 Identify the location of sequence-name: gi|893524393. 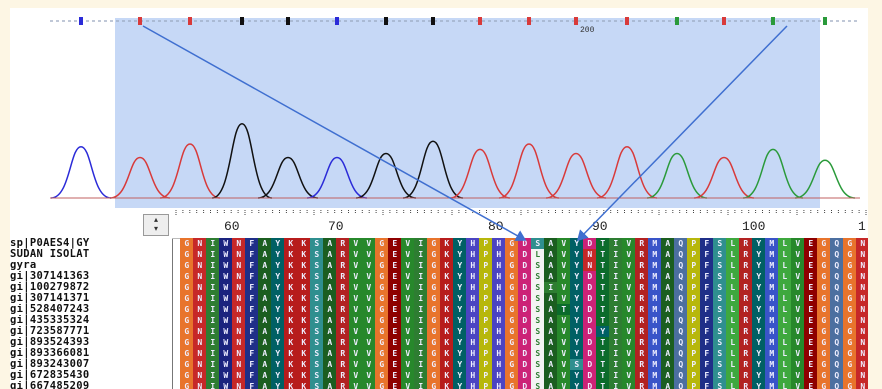
(50, 342).